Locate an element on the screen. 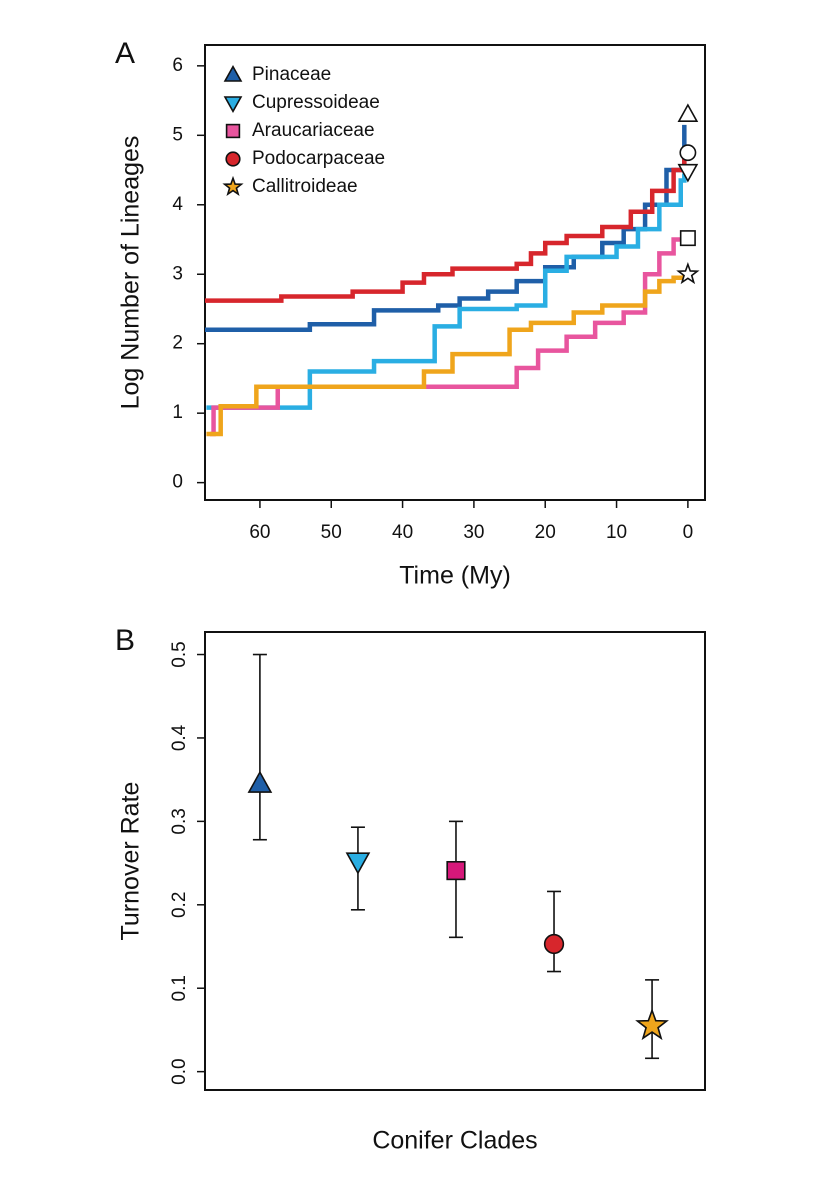  y-tick-label: 0 is located at coordinates (177, 482).